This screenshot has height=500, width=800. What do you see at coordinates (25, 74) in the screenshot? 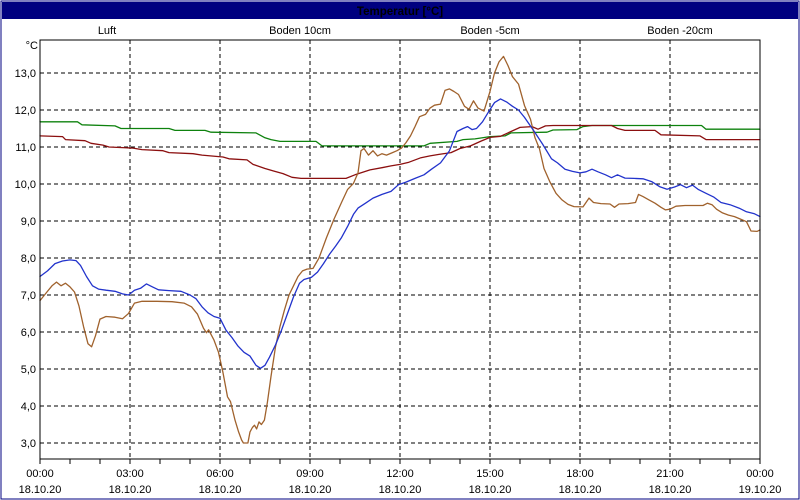
I see `y-tick-label-13: 13,0` at bounding box center [25, 74].